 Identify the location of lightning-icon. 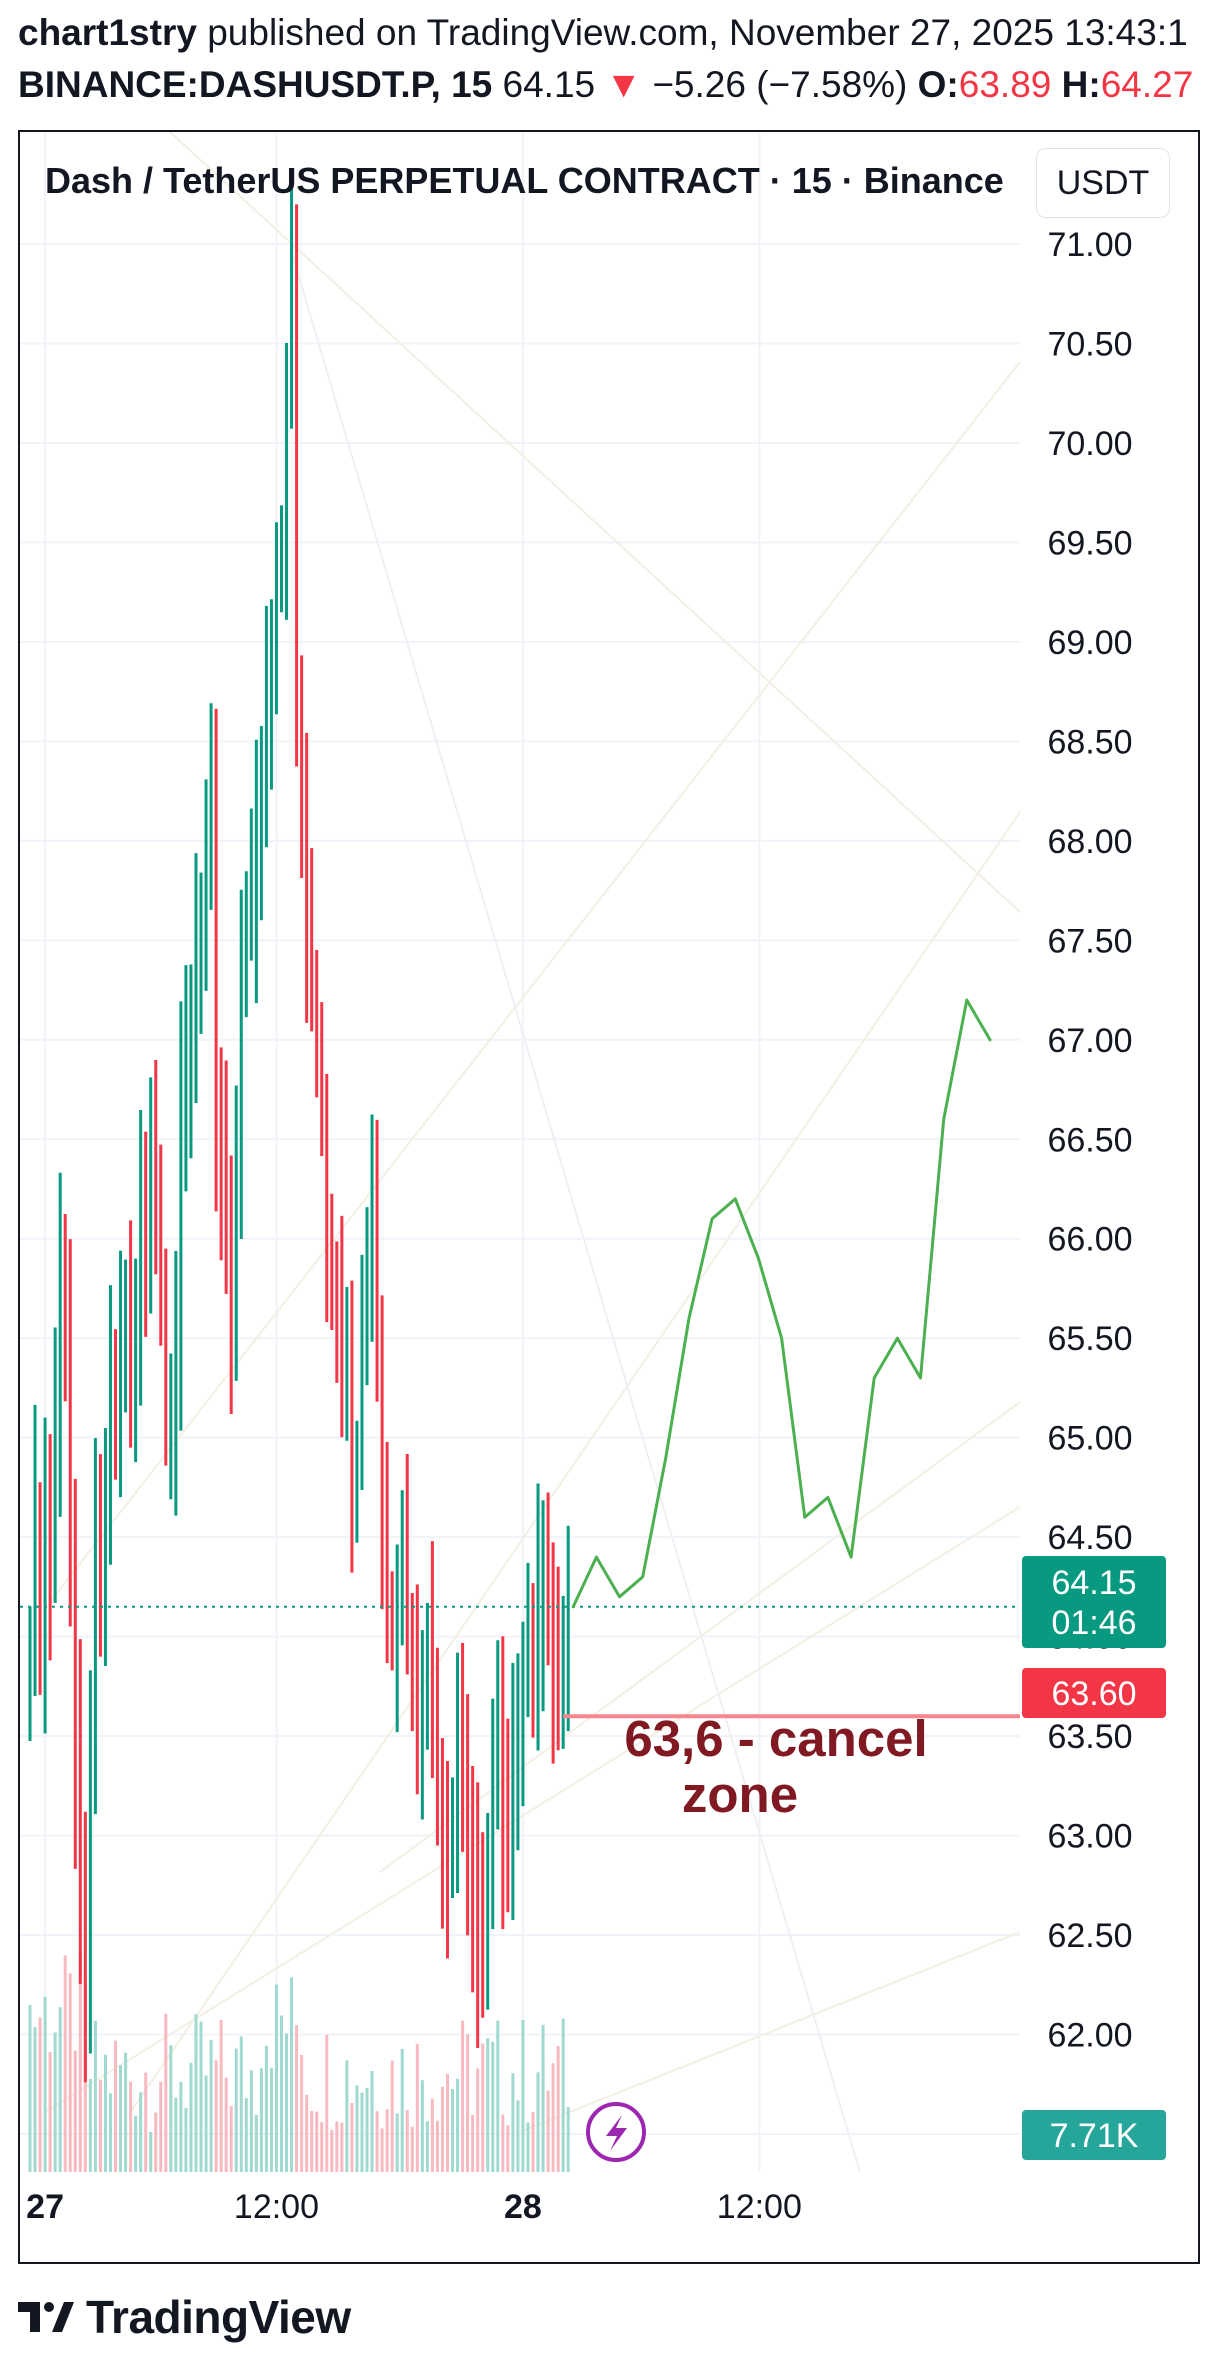
(616, 2132).